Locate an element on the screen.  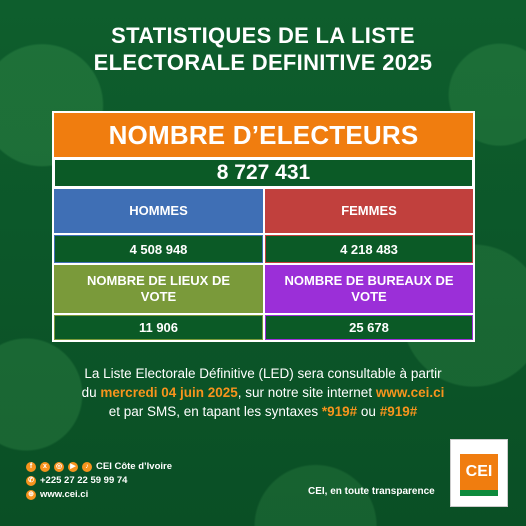
femmes-value: 4 218 483 is located at coordinates (369, 249).